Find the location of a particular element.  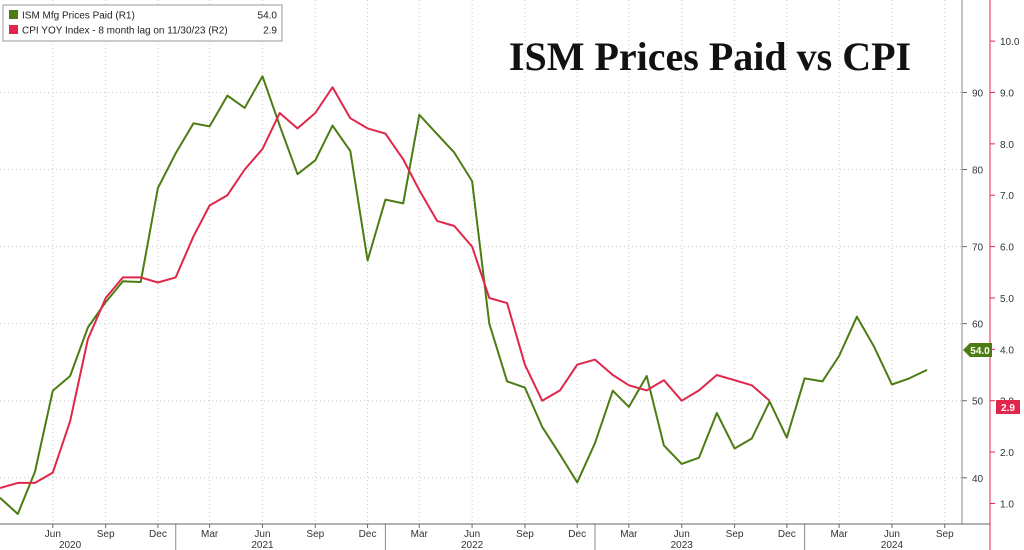

last-value-label-cpi: 2.9 is located at coordinates (1008, 408).